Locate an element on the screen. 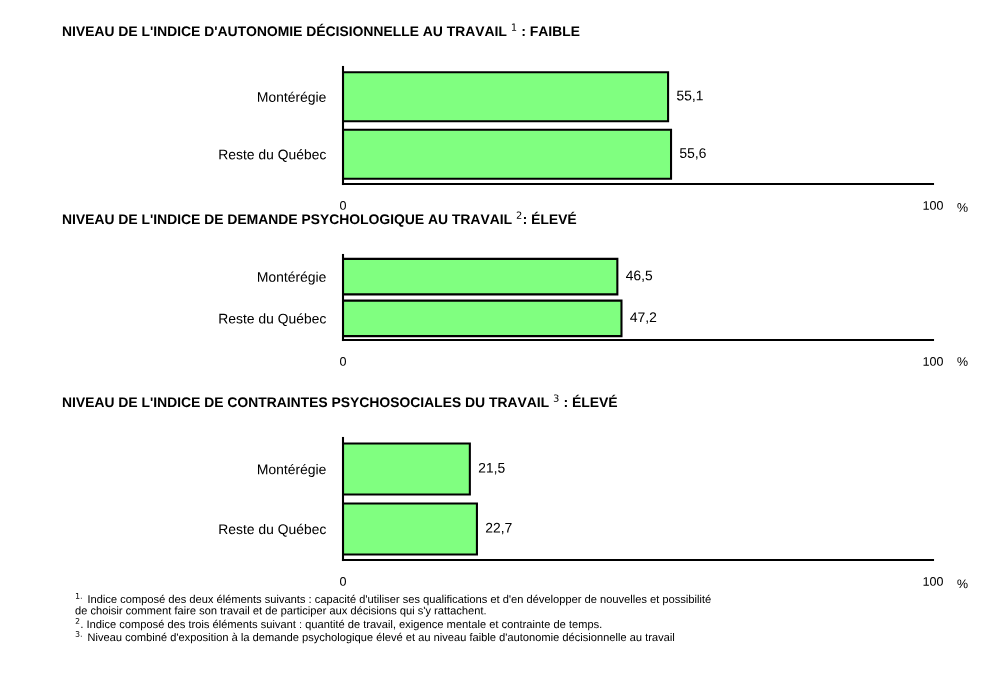 This screenshot has height=675, width=1005. data-label: 22,7 is located at coordinates (498, 528).